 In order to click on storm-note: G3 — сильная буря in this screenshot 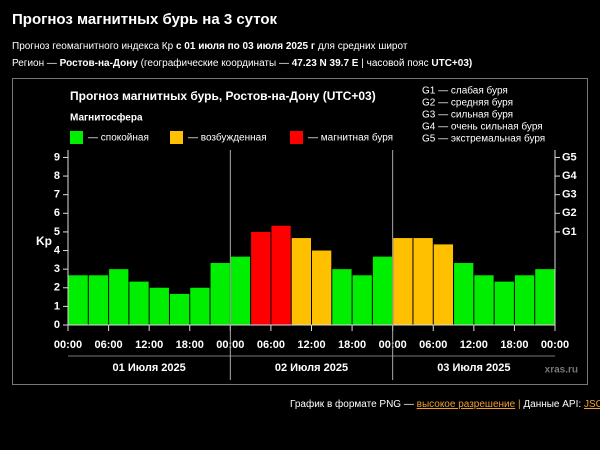, I will do `click(467, 115)`.